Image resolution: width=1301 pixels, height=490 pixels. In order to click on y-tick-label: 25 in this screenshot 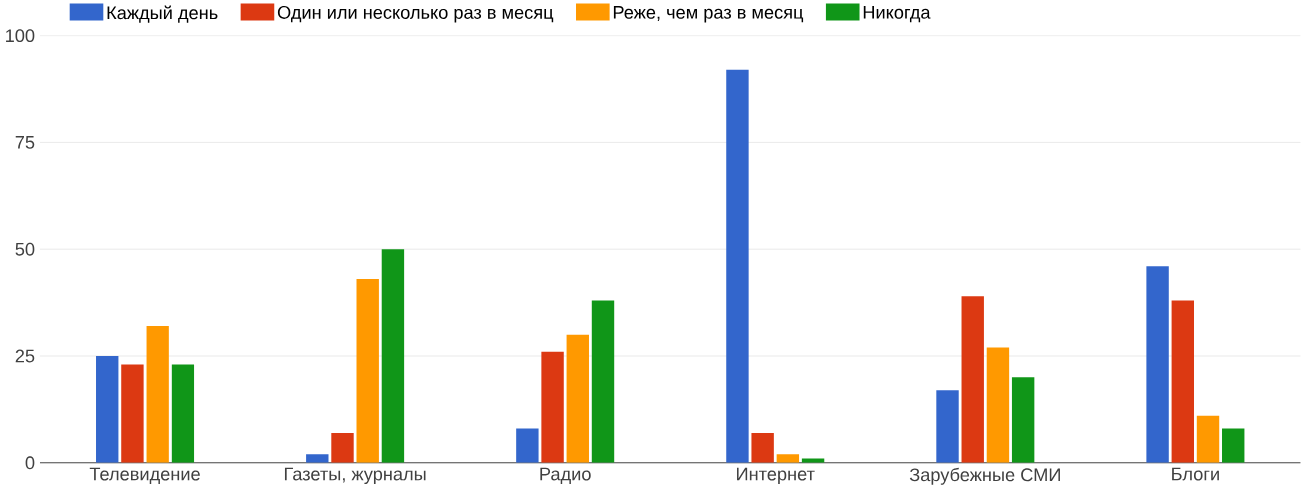, I will do `click(25, 356)`.